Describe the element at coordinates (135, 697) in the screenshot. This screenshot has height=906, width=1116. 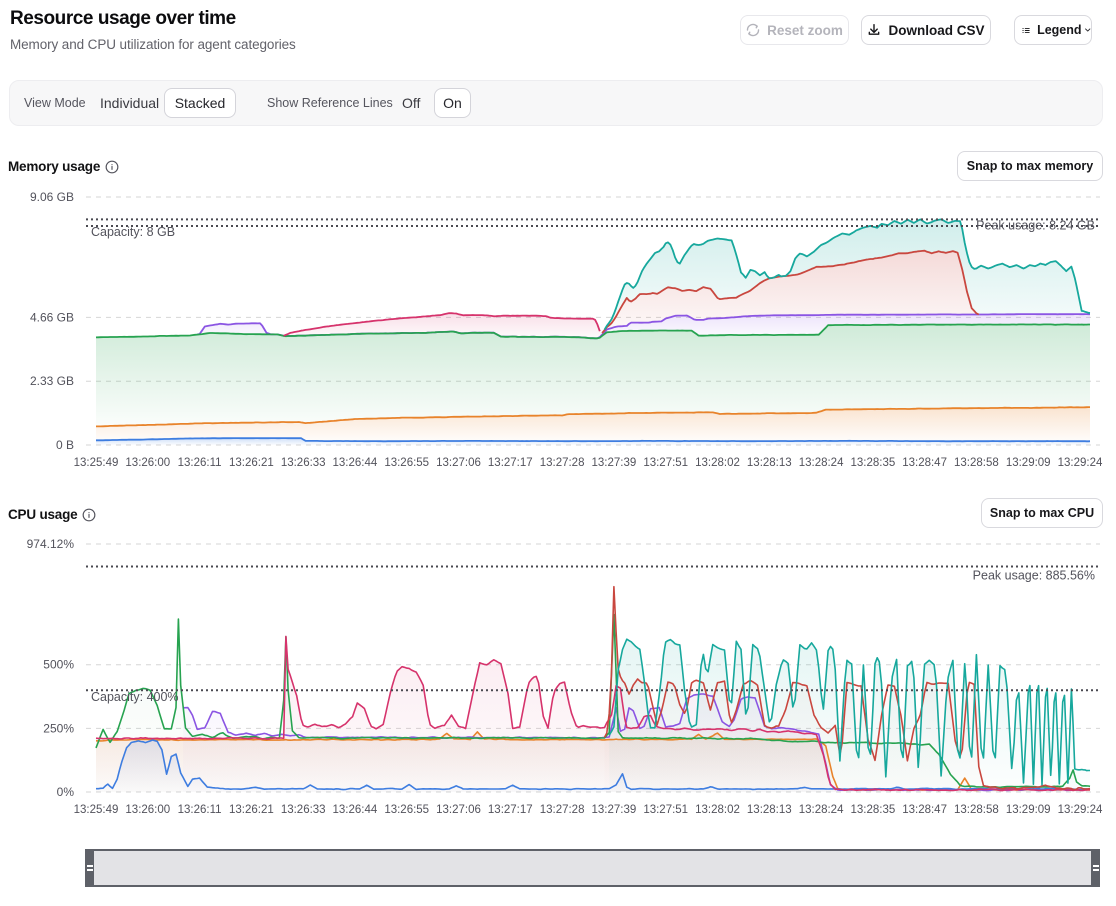
I see `svg-text: Capacity: 400%` at that location.